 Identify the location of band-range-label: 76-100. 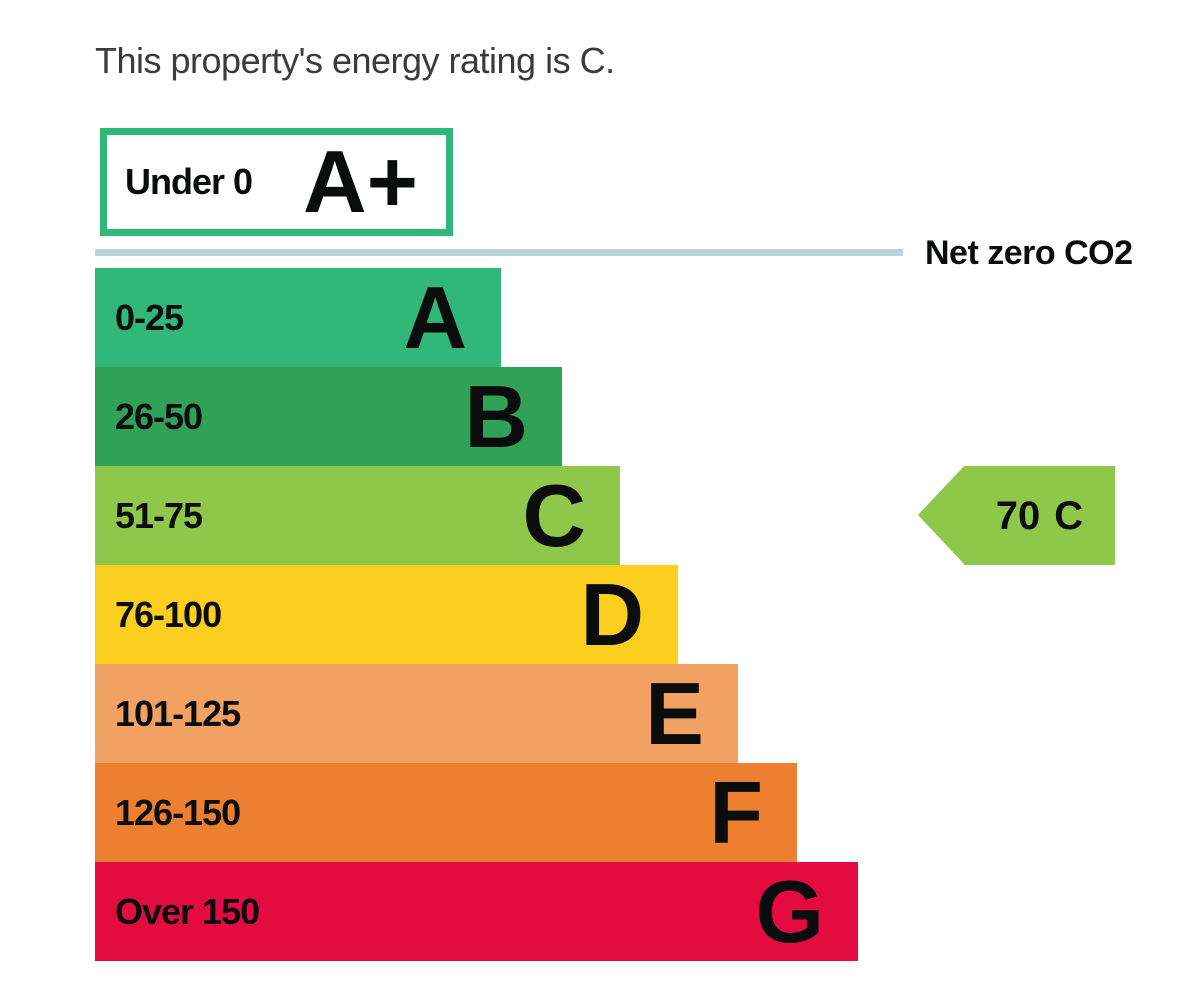
(168, 614).